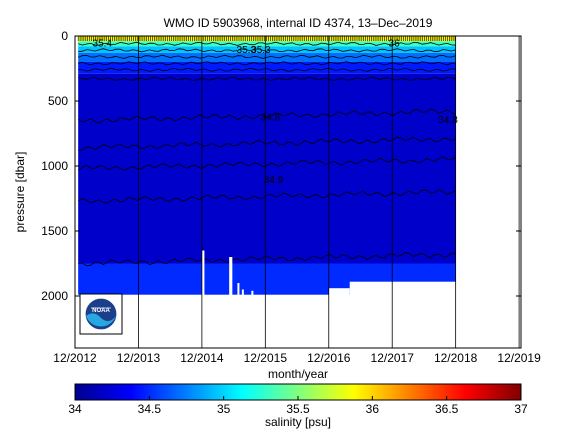 The width and height of the screenshot is (576, 432). Describe the element at coordinates (75, 409) in the screenshot. I see `colorbar-tick-label-0: 34` at that location.